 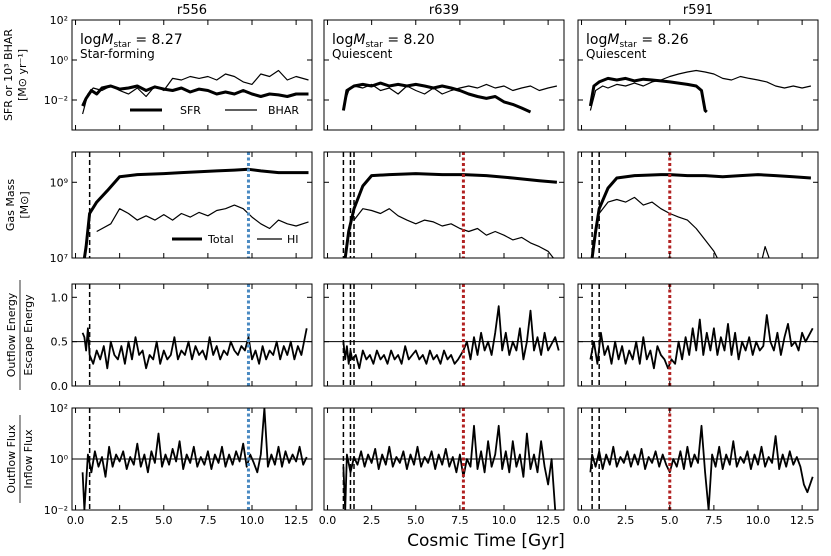 What do you see at coordinates (698, 10) in the screenshot?
I see `column-title: r591` at bounding box center [698, 10].